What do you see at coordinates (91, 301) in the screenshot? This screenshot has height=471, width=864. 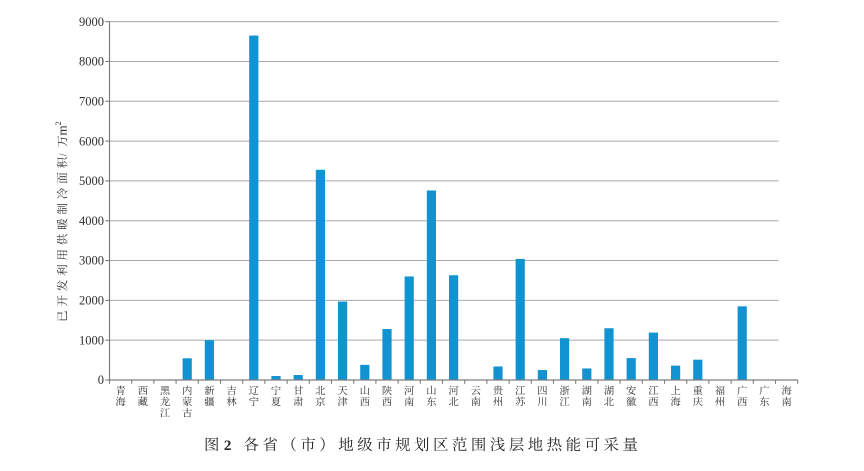 I see `svg-text: 2000` at bounding box center [91, 301].